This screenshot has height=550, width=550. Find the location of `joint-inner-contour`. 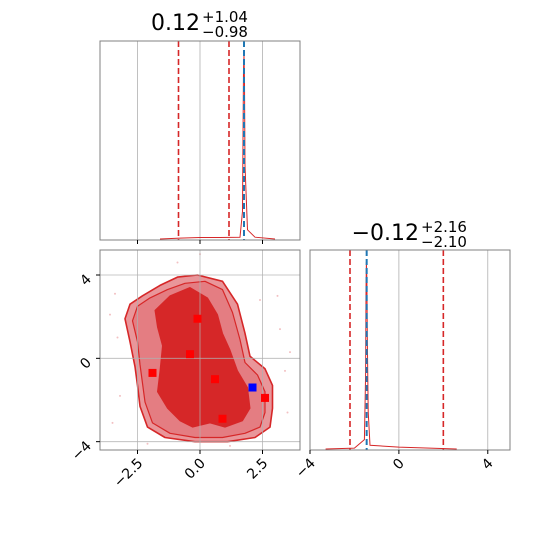

joint-inner-contour is located at coordinates (202, 357).